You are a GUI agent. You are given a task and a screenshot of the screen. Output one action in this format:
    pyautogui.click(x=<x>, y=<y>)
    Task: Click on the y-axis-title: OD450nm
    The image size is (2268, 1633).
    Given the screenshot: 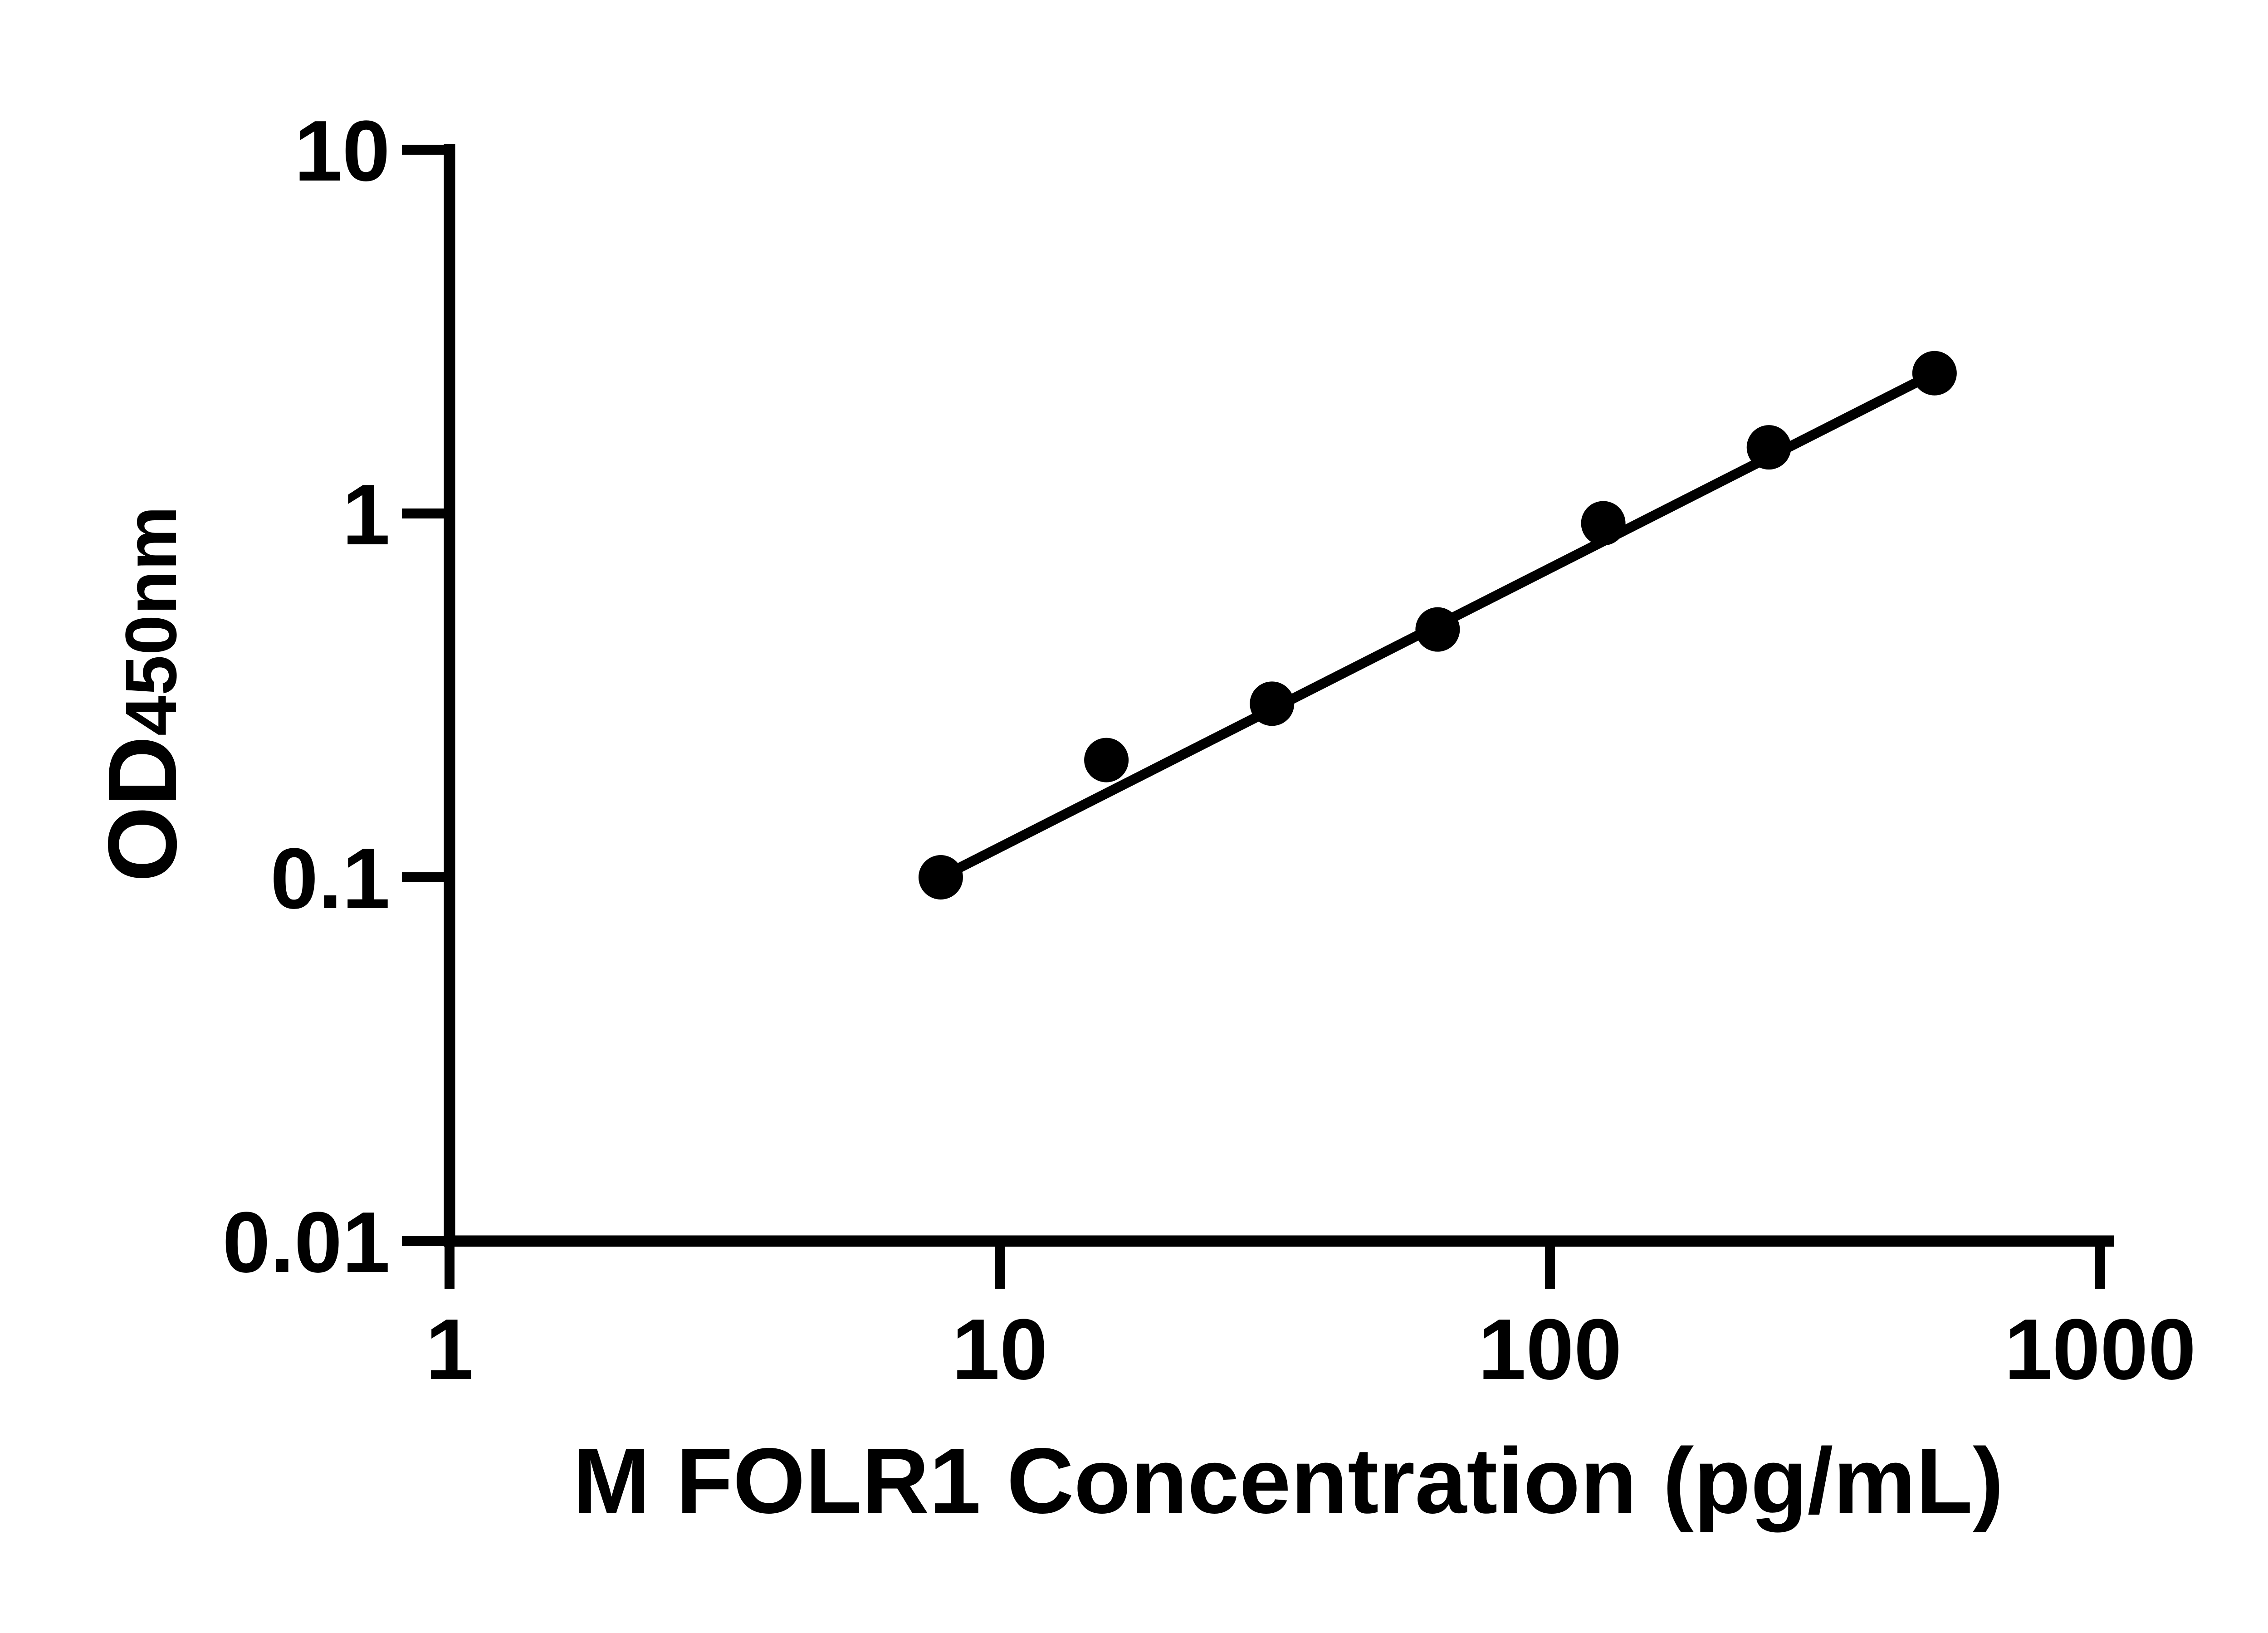 What is the action you would take?
    pyautogui.click(x=143, y=694)
    